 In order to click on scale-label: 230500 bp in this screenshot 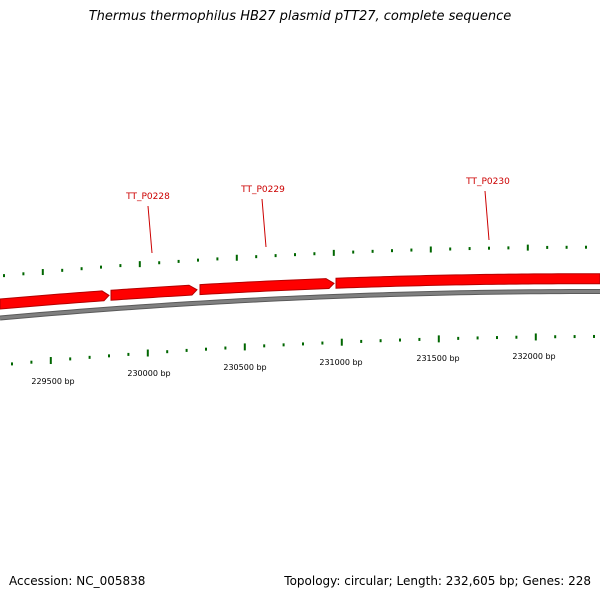, I will do `click(244, 367)`.